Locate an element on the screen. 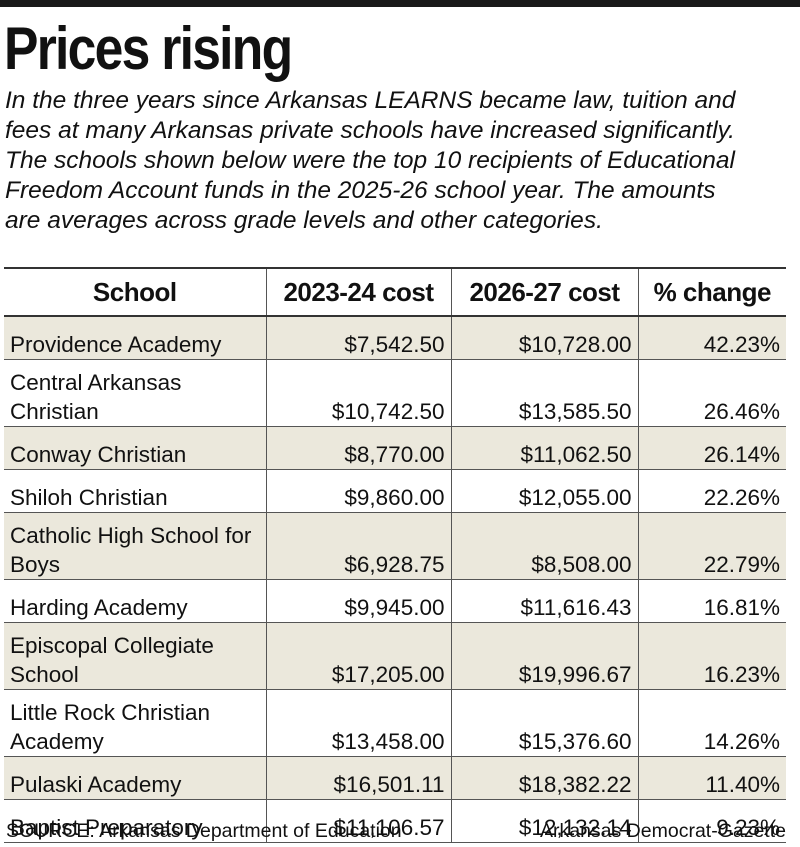 The image size is (800, 847). cost-2023-24-cell: $16,501.11 is located at coordinates (358, 778).